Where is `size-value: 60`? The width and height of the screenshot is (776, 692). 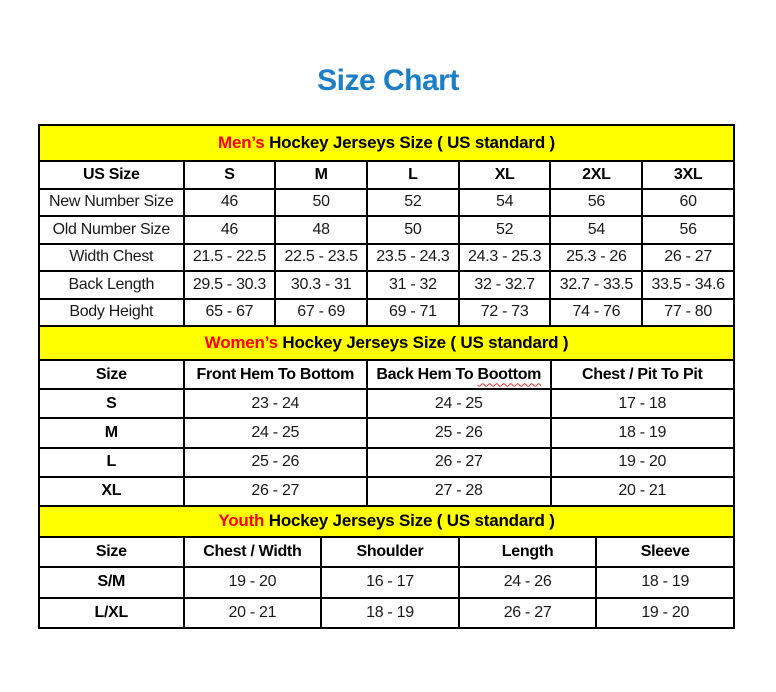
size-value: 60 is located at coordinates (688, 202).